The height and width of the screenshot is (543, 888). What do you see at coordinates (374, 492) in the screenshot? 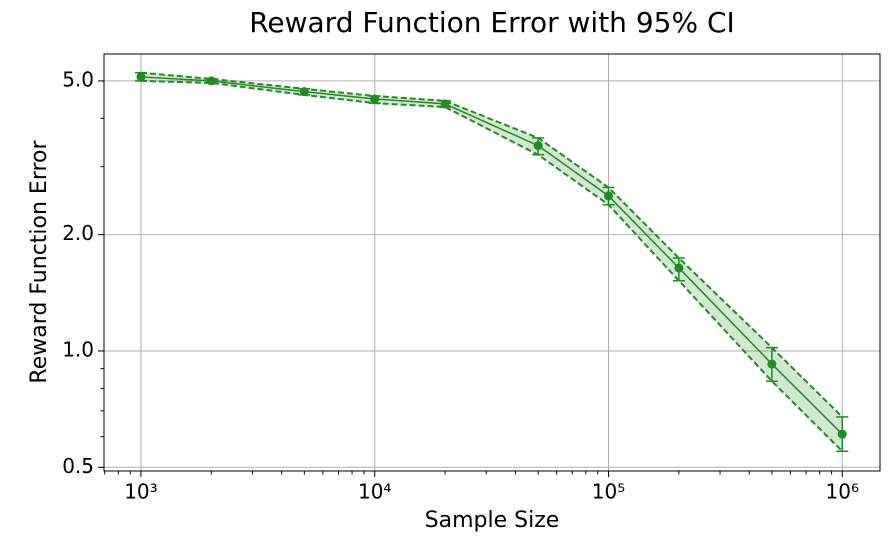
I see `x-tick-label: 10⁴` at bounding box center [374, 492].